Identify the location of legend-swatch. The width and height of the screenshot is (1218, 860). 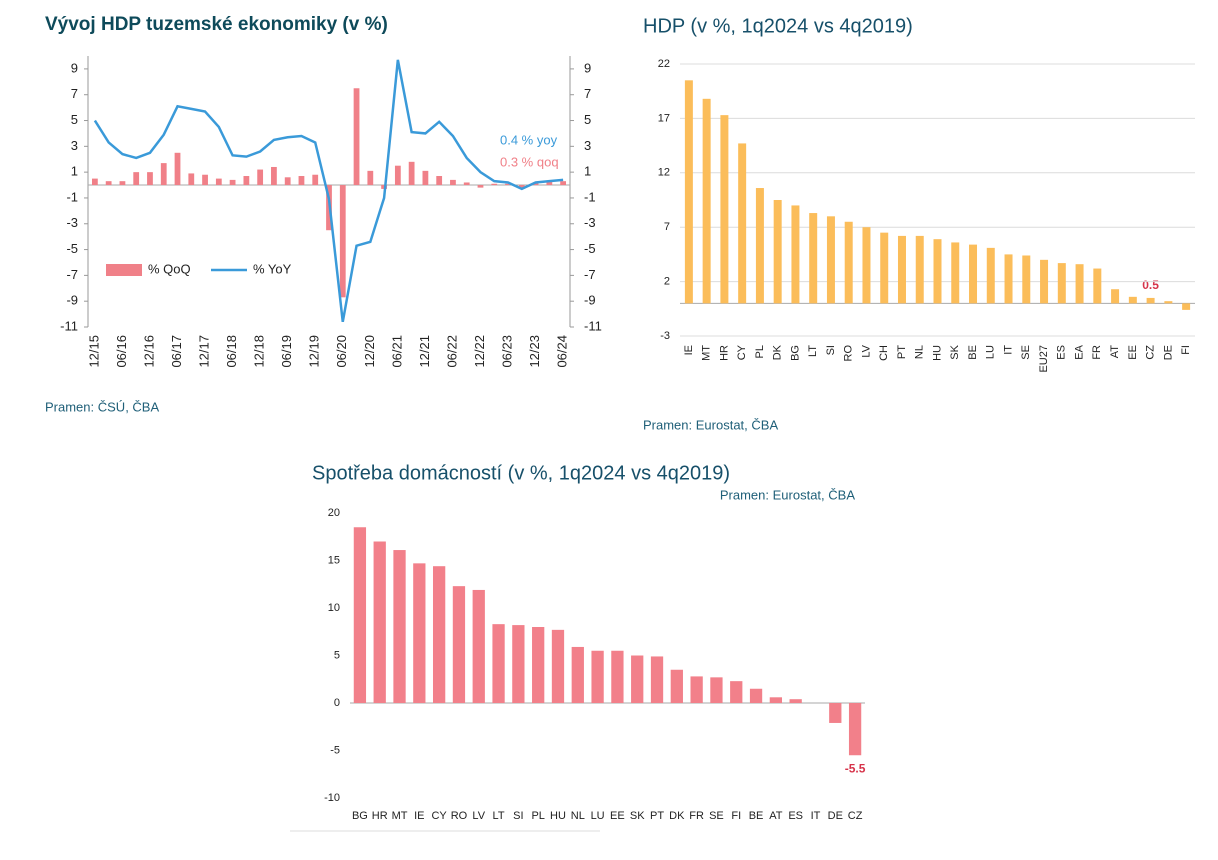
(124, 270).